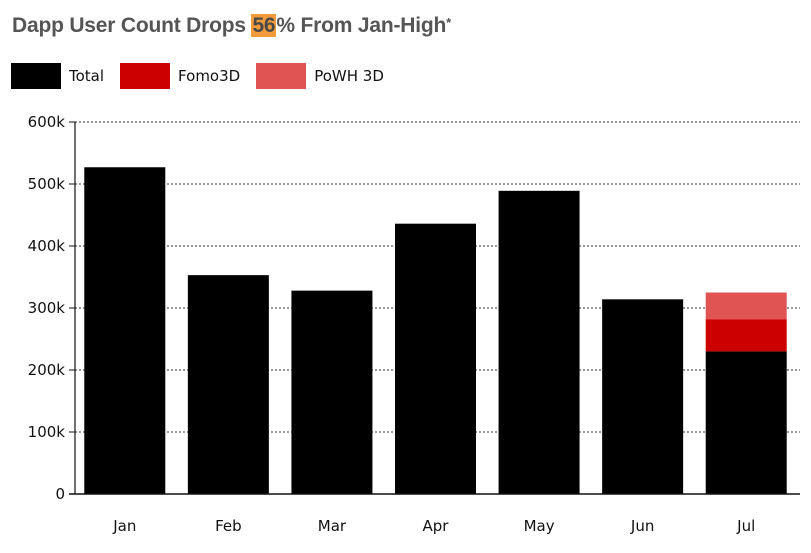  I want to click on title-text-2: % From Jan-High, so click(361, 25).